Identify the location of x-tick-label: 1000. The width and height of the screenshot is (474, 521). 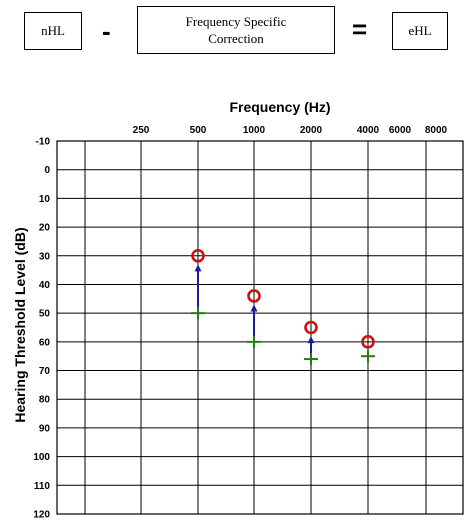
(254, 130).